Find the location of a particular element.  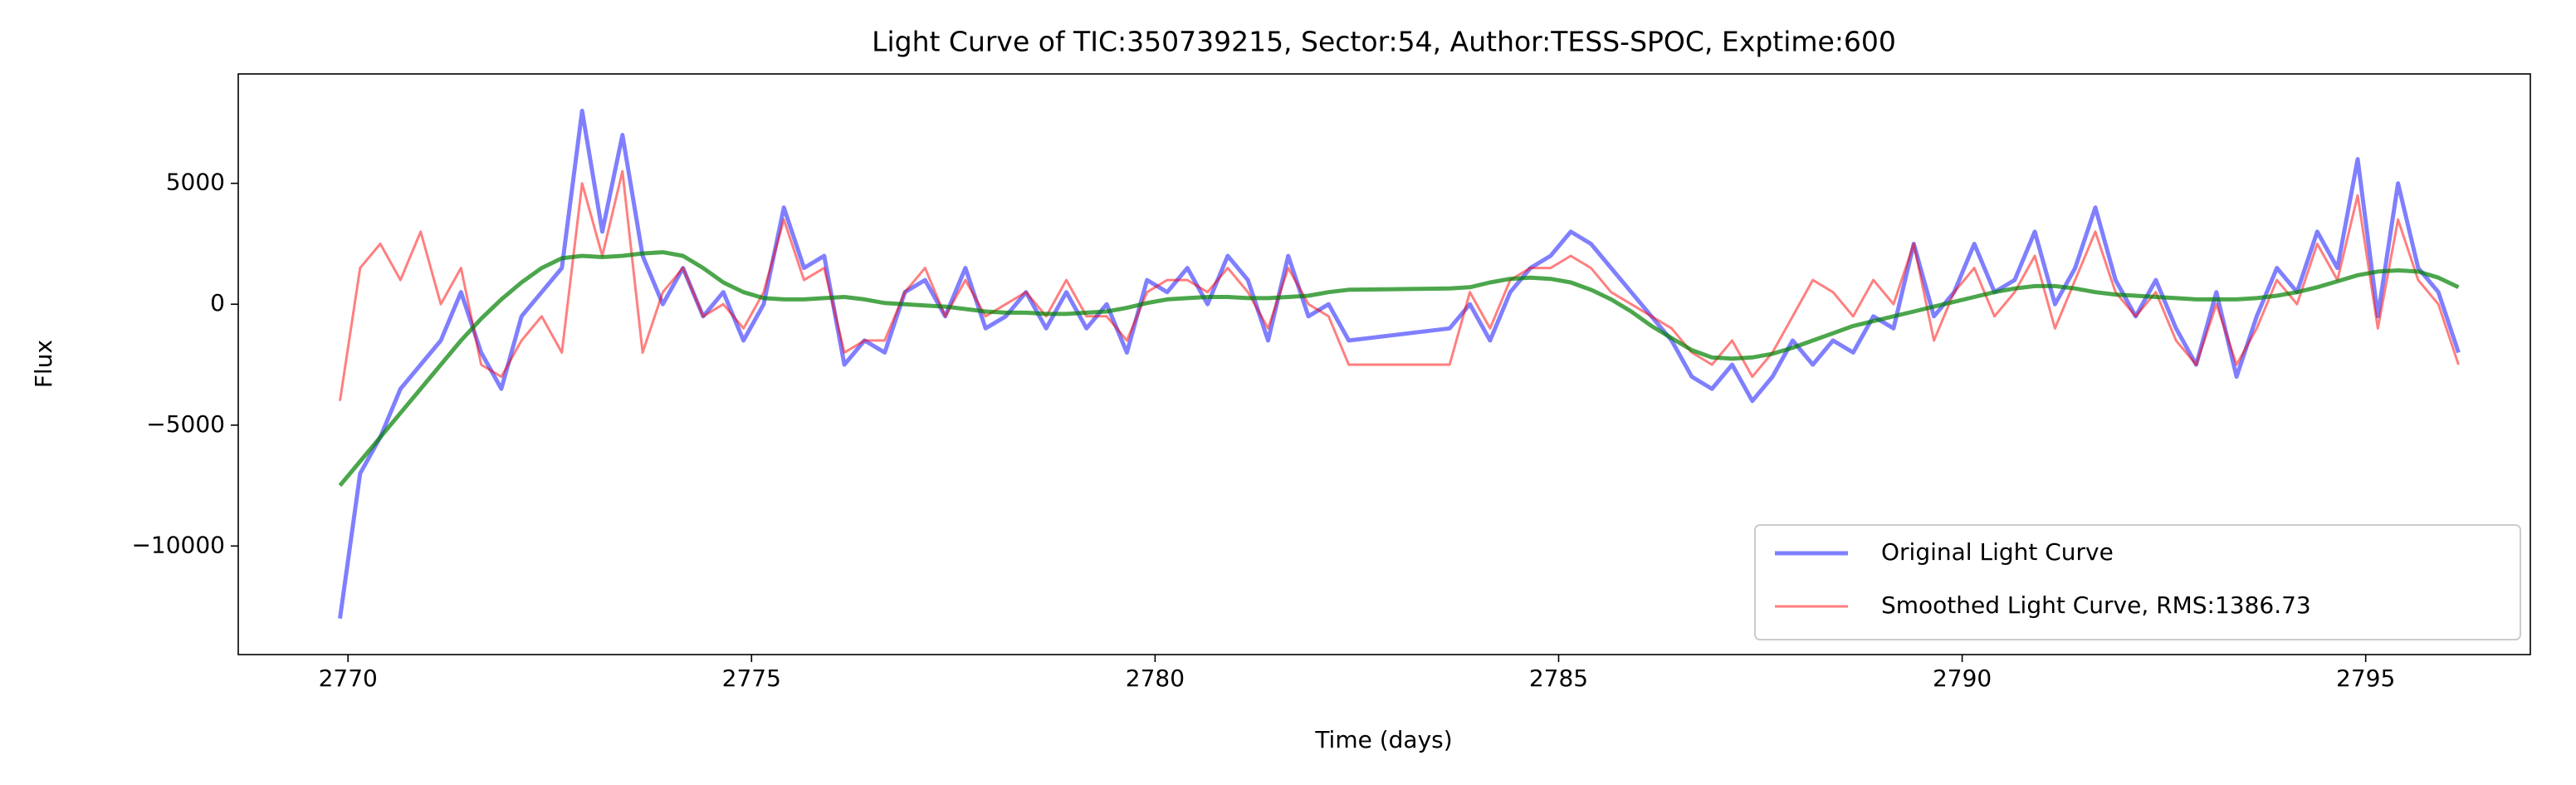

x-tick-label: 2775 is located at coordinates (751, 678).